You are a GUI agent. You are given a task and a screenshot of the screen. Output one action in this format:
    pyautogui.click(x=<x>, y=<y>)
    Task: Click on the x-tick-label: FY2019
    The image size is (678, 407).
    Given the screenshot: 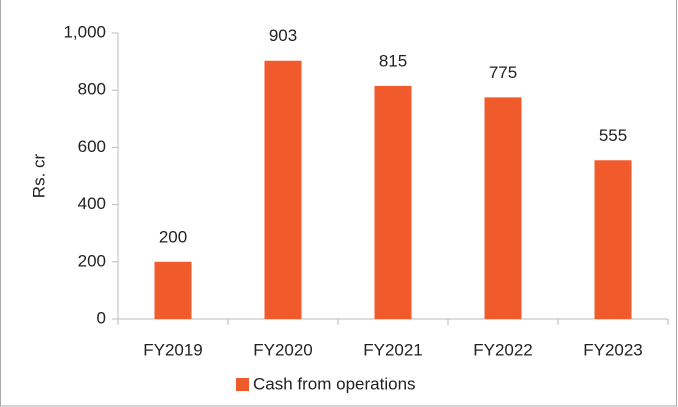 What is the action you would take?
    pyautogui.click(x=173, y=349)
    